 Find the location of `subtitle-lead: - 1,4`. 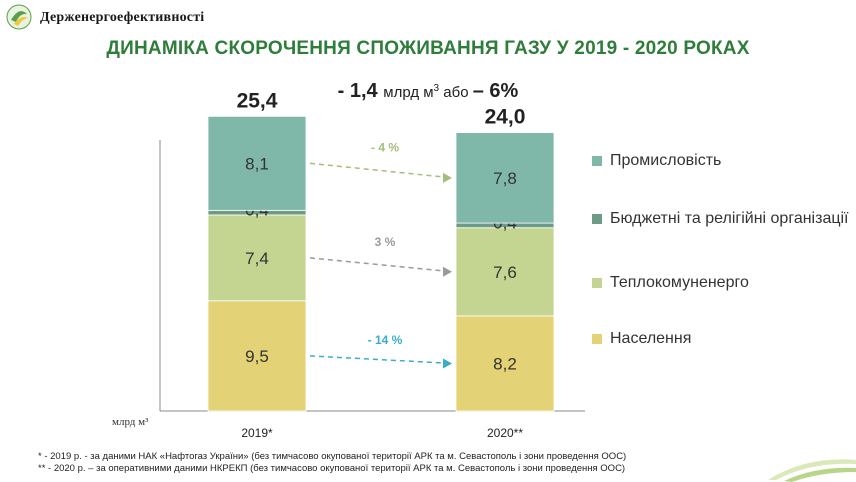

subtitle-lead: - 1,4 is located at coordinates (357, 91).